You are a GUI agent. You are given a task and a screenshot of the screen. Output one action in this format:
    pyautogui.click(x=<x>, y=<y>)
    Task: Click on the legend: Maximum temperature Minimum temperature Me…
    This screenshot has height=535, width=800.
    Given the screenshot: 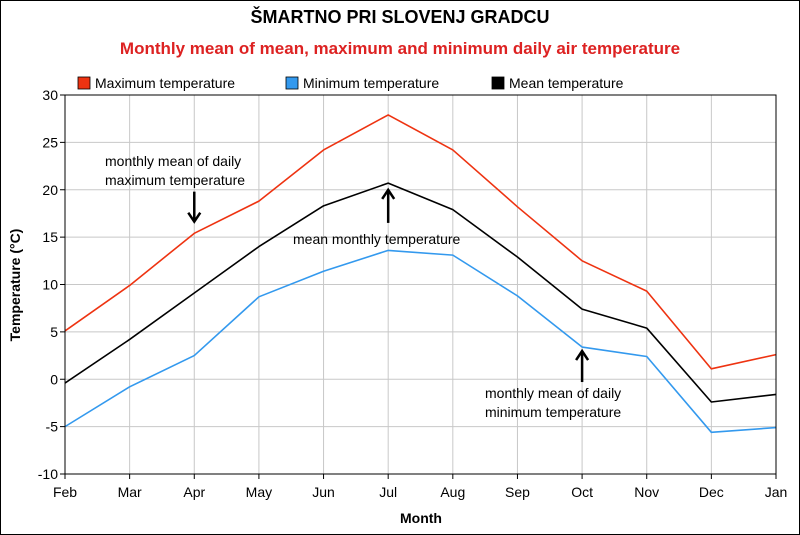 What is the action you would take?
    pyautogui.click(x=350, y=83)
    